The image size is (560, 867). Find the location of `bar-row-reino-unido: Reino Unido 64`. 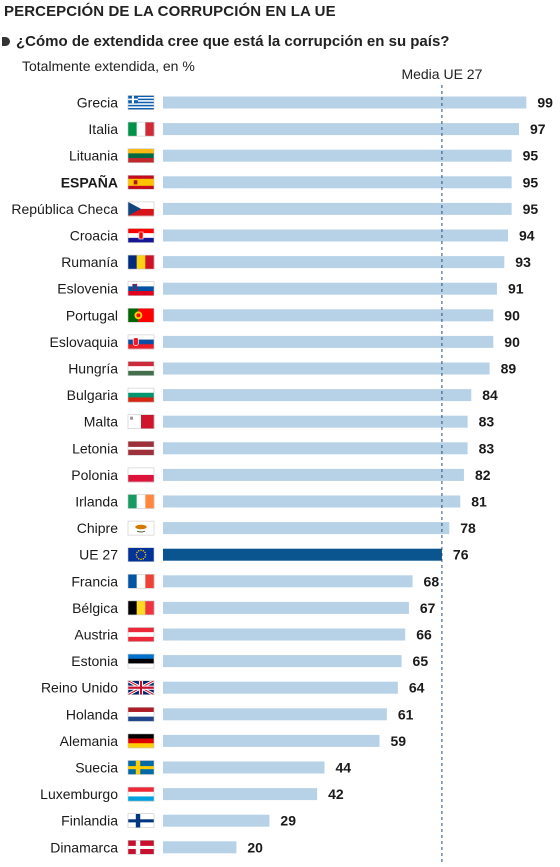

bar-row-reino-unido: Reino Unido 64 is located at coordinates (233, 688).